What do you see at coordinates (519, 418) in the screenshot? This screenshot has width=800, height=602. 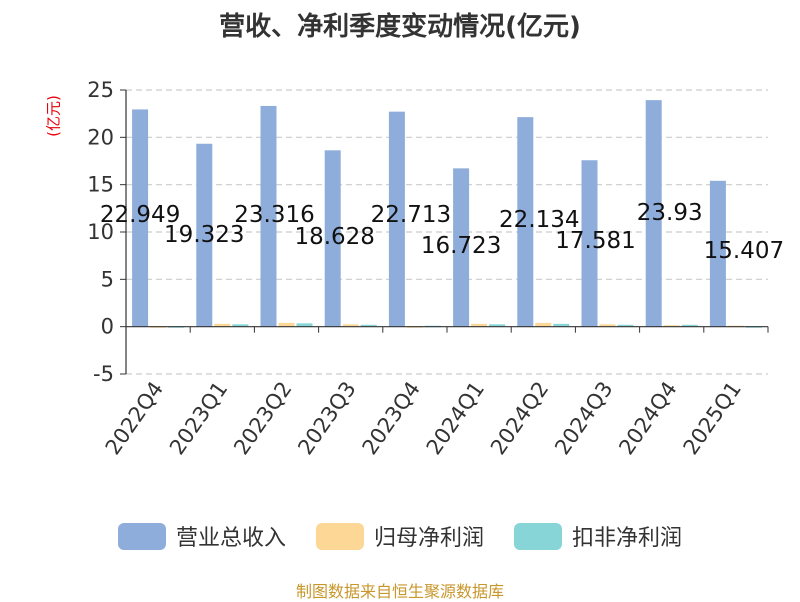 I see `x-tick-label: 2024Q2` at bounding box center [519, 418].